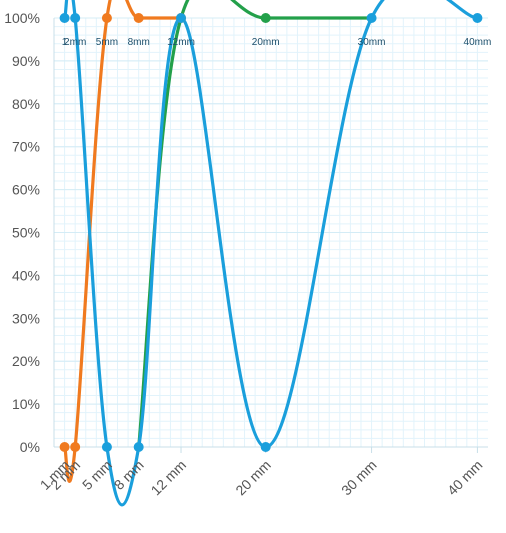 The image size is (506, 533). I want to click on x-tick-label: 8 mm, so click(129, 475).